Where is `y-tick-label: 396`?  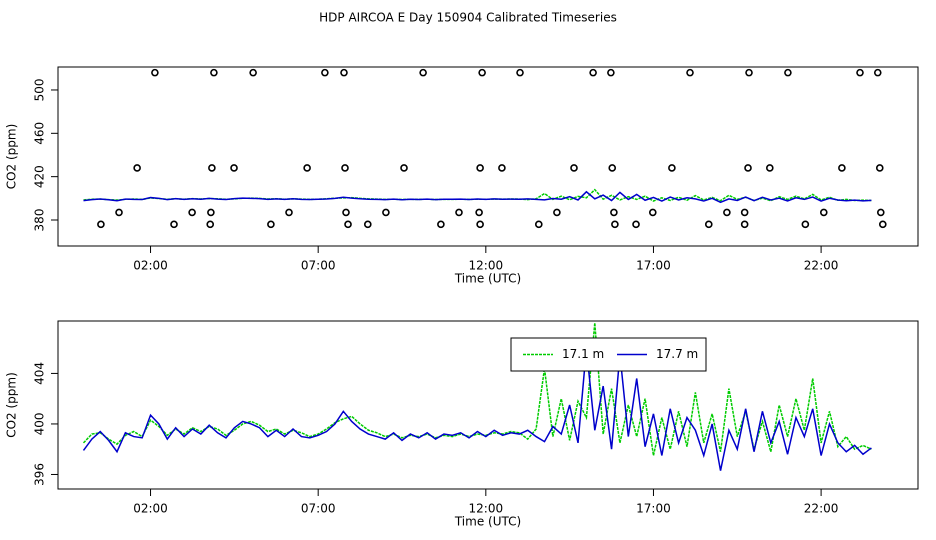 y-tick-label: 396 is located at coordinates (40, 474).